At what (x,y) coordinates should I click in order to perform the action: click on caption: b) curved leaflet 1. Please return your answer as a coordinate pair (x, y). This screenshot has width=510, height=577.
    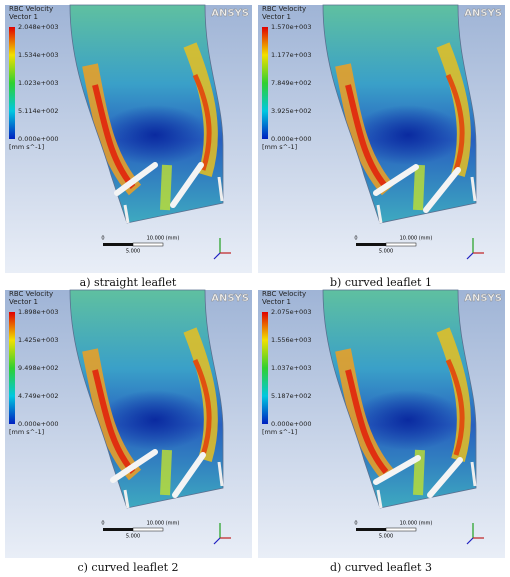
    Looking at the image, I should click on (381, 282).